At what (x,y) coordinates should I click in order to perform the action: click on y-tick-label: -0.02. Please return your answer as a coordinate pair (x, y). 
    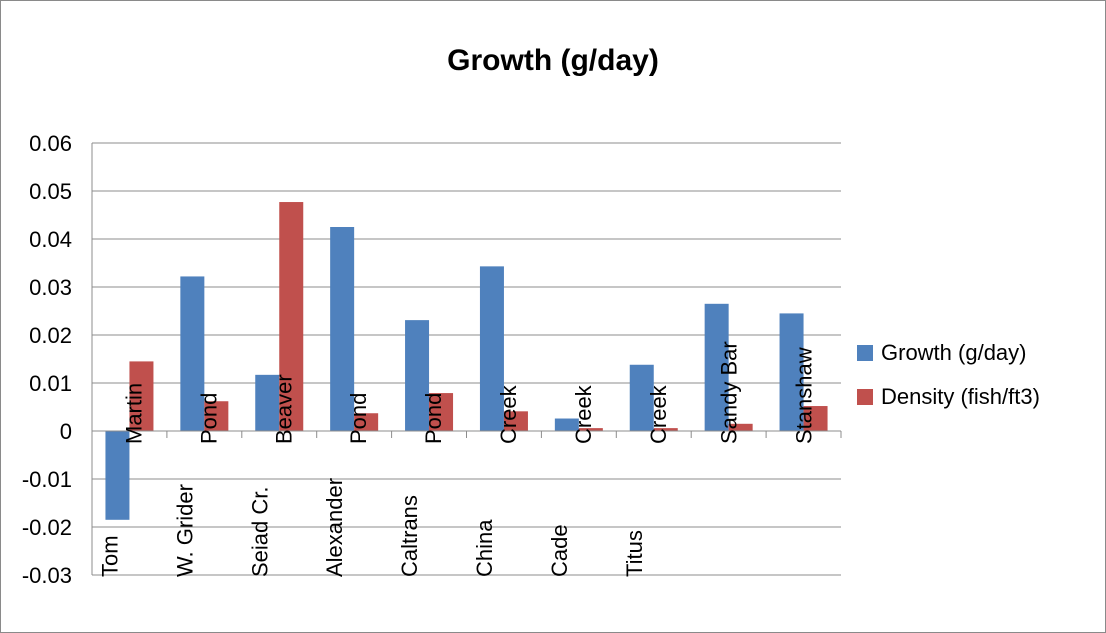
    Looking at the image, I should click on (47, 527).